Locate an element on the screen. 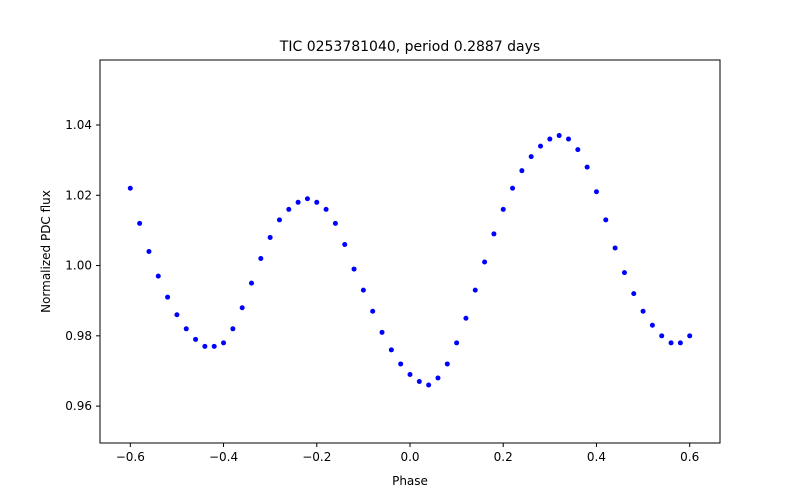  y-tick-label: 1.02 is located at coordinates (78, 195).